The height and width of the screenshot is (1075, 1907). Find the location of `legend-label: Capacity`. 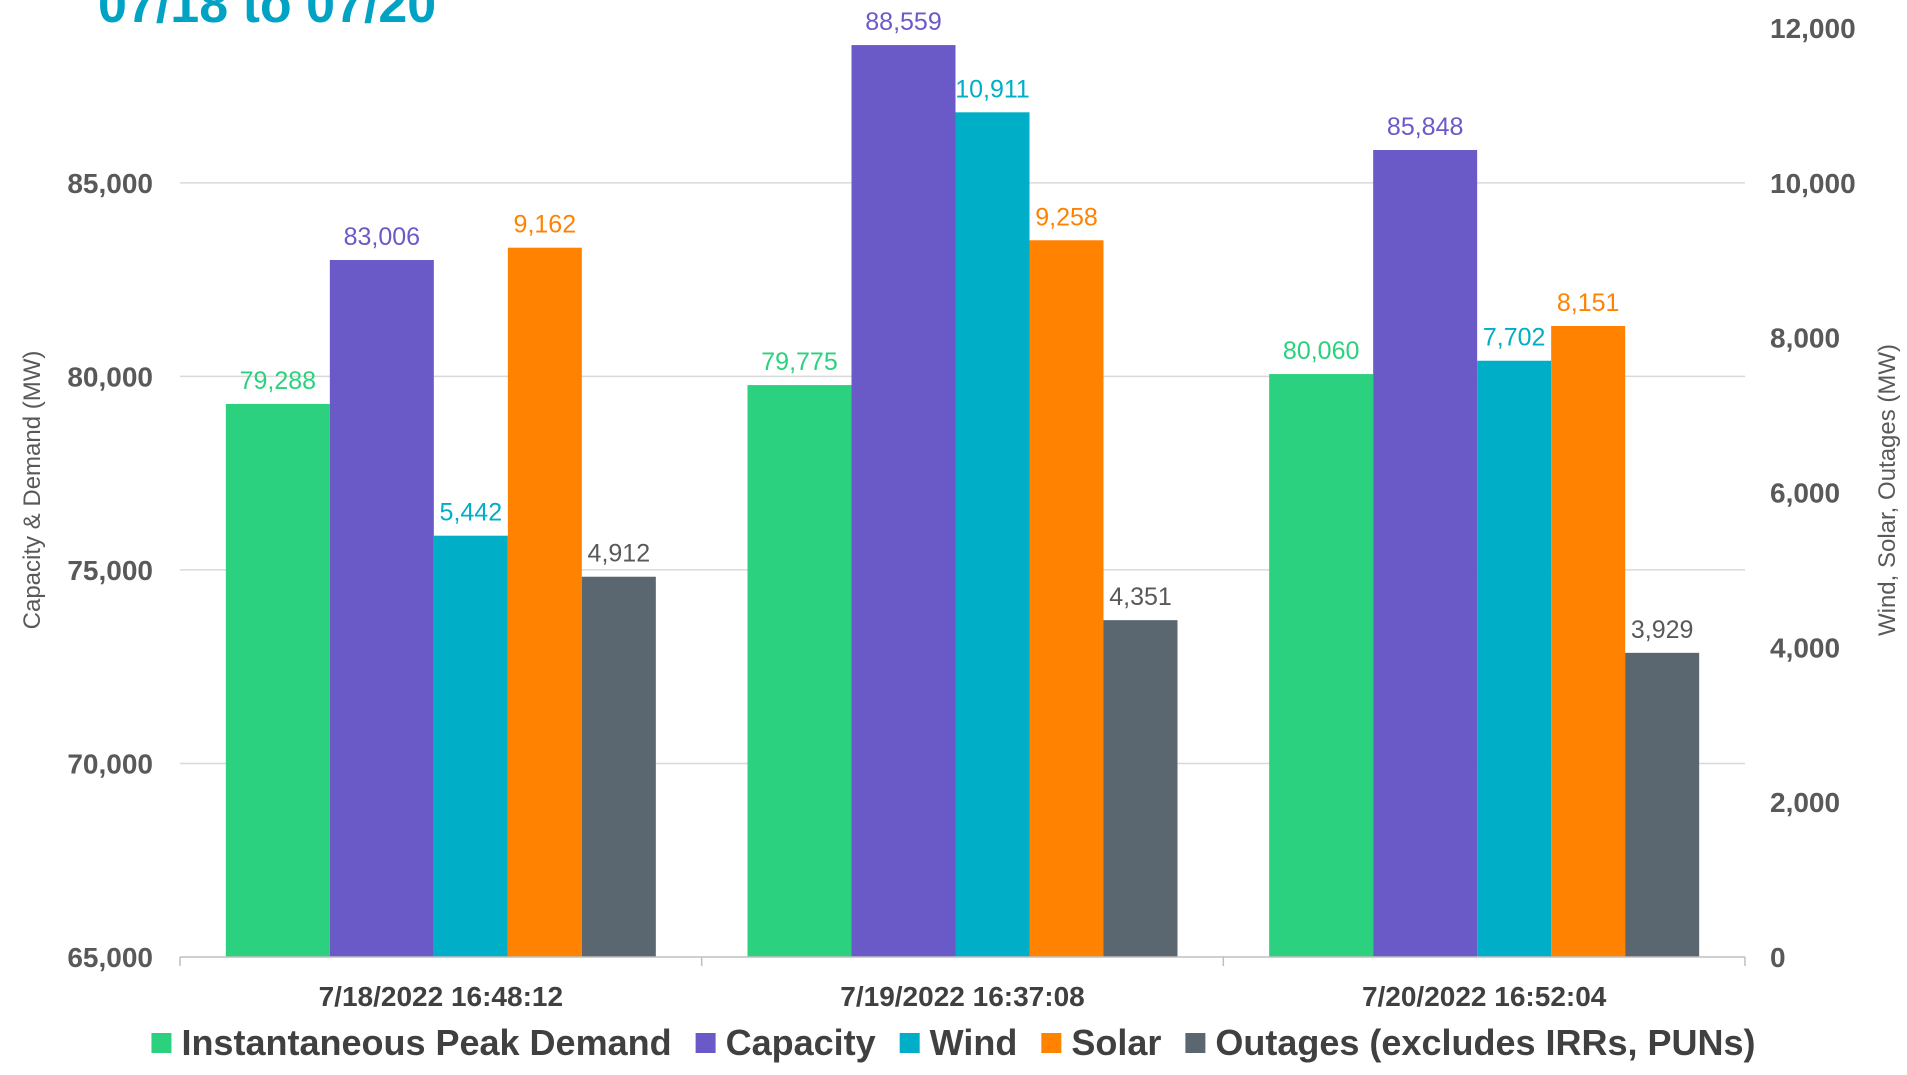

legend-label: Capacity is located at coordinates (801, 1042).